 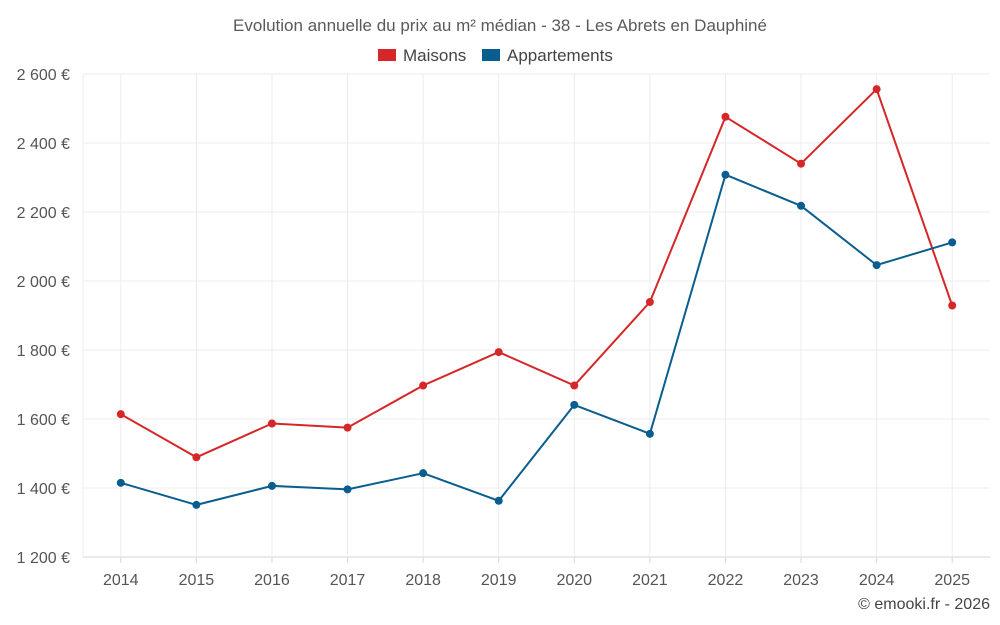 I want to click on legend: Maisons Appartements, so click(x=495, y=55).